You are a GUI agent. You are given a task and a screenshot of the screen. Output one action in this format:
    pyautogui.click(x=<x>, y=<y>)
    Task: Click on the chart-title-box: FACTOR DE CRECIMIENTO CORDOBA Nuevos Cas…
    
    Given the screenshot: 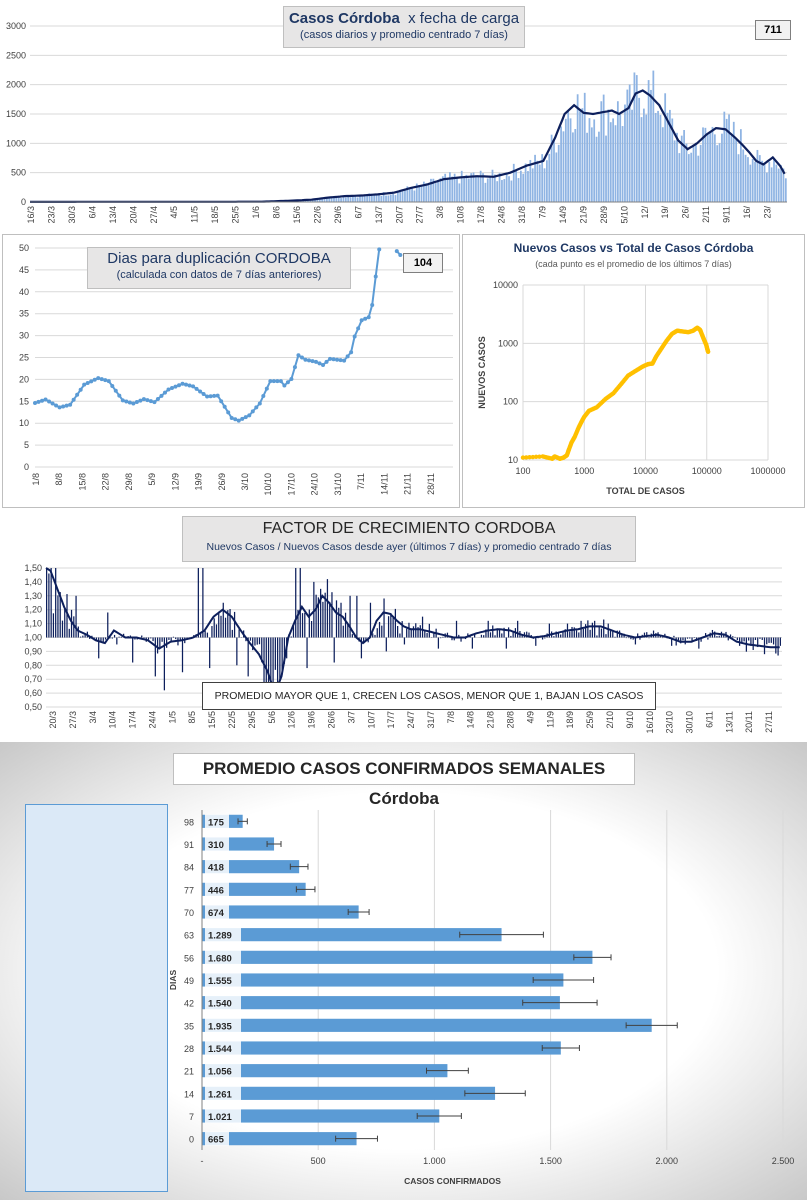 What is the action you would take?
    pyautogui.click(x=409, y=539)
    